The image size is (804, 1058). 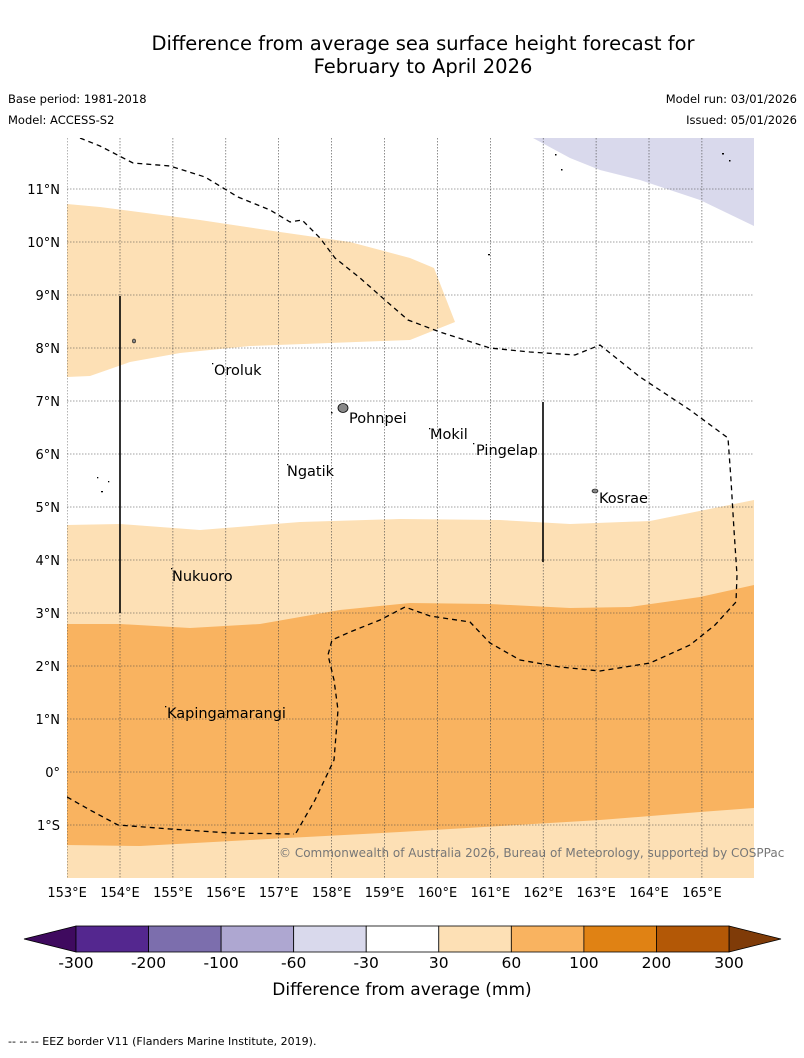 What do you see at coordinates (52, 773) in the screenshot?
I see `latitude-tick-label: 0°` at bounding box center [52, 773].